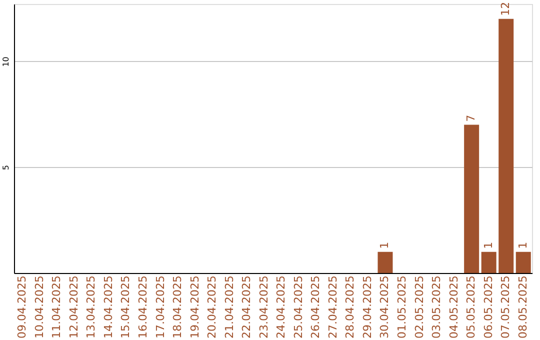 The width and height of the screenshot is (540, 340). I want to click on x-tick-label: 14.04.2025, so click(108, 307).